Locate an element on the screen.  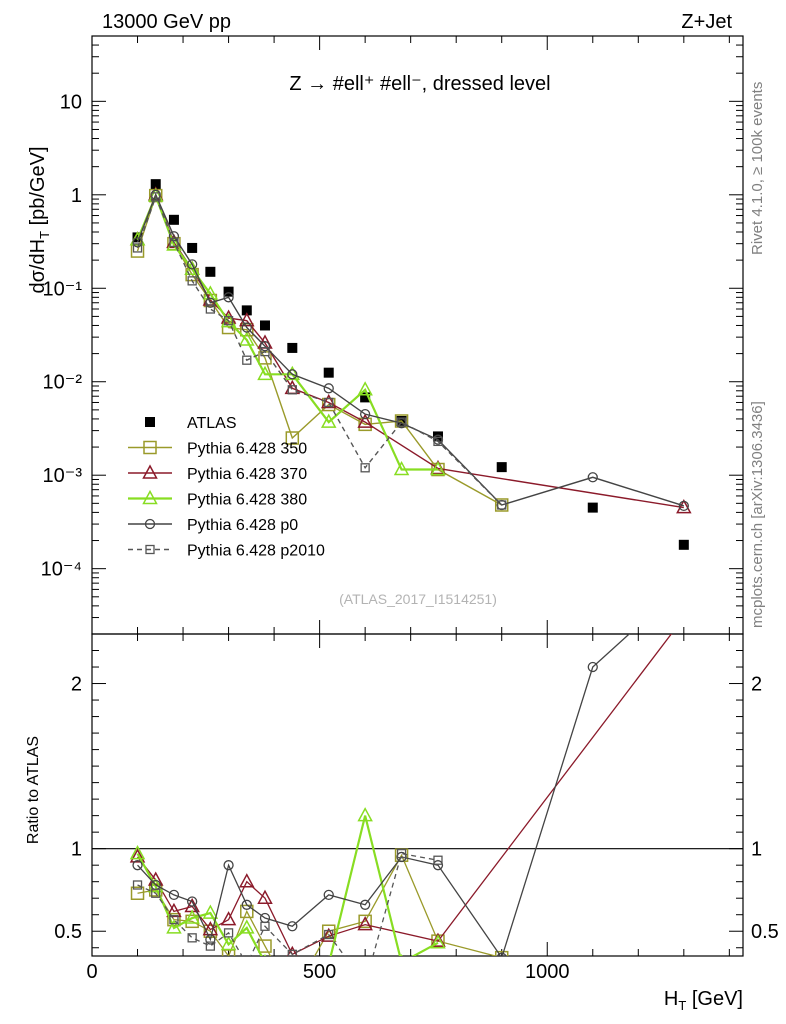
ratio-y-tick-label-right: 2 is located at coordinates (756, 685).